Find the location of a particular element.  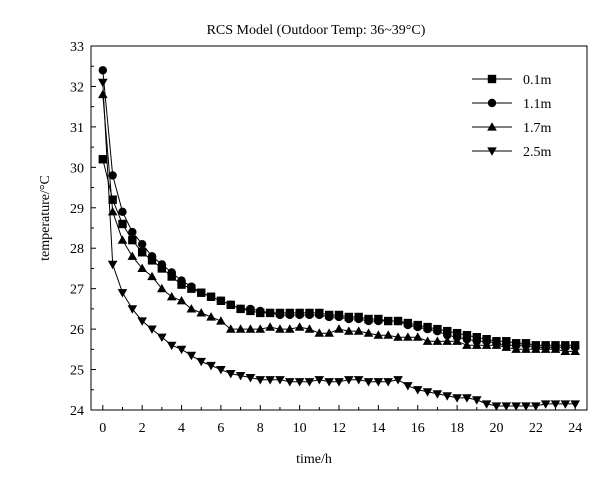

x-tick-label: 18 is located at coordinates (457, 428).